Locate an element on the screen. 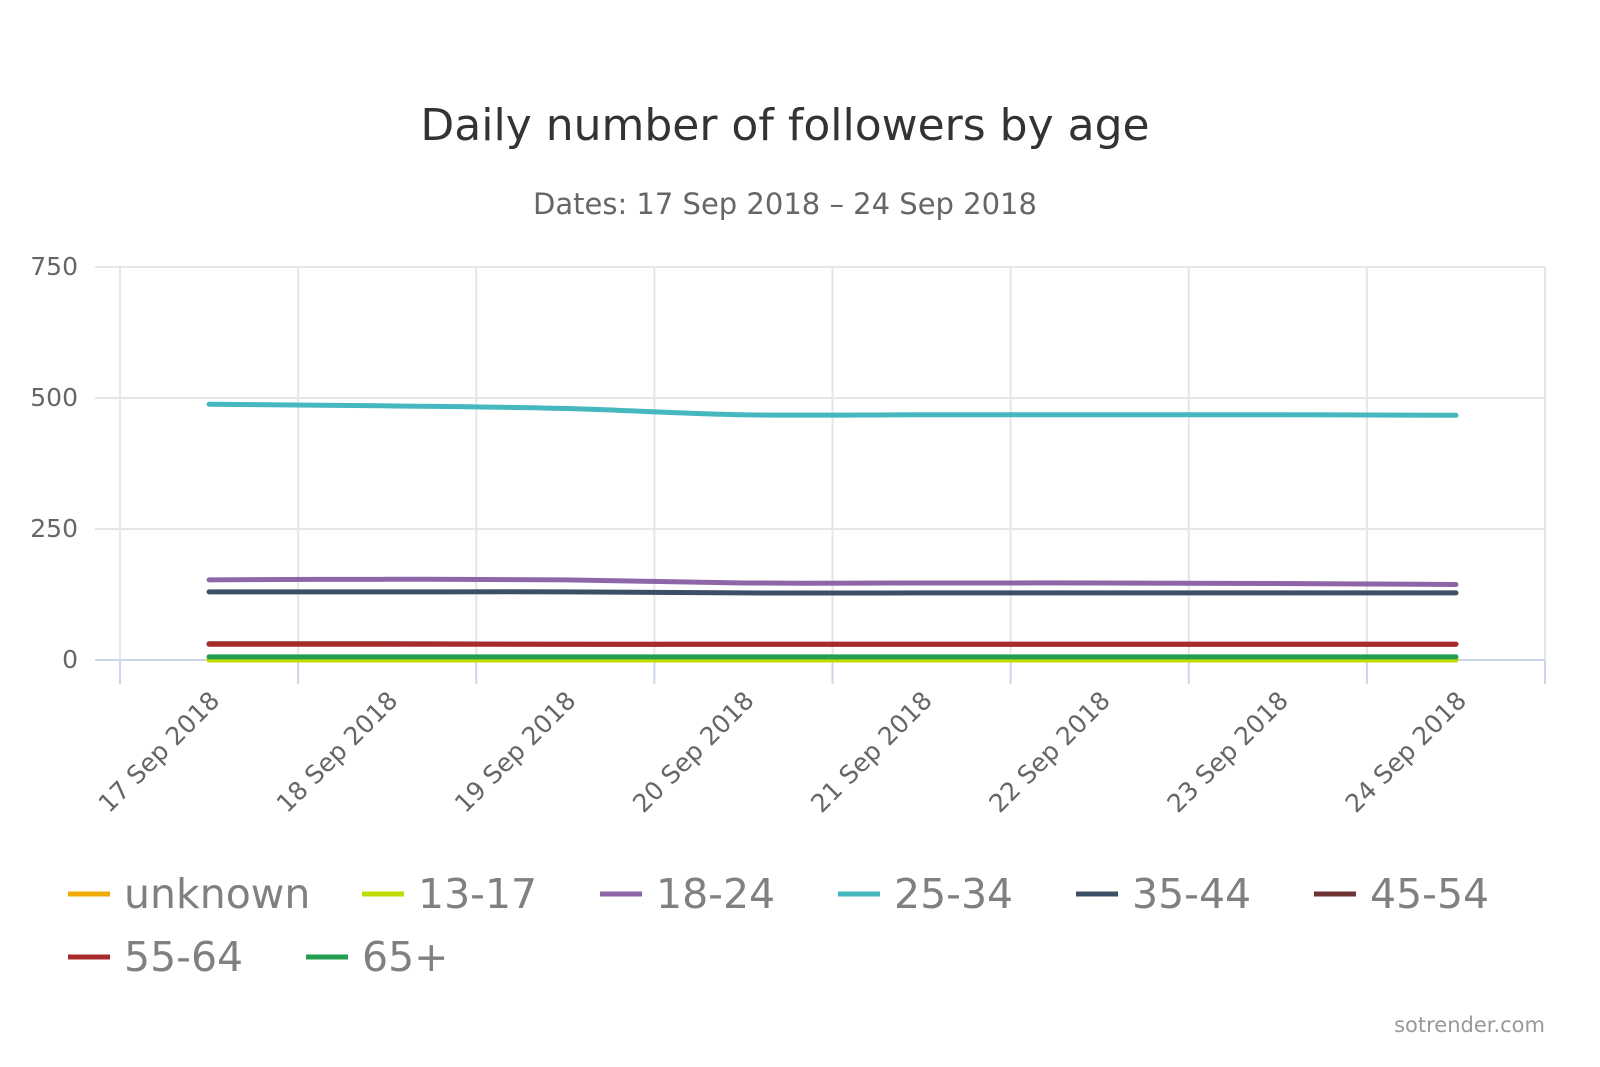  y-tick-label: 750 is located at coordinates (54, 266).